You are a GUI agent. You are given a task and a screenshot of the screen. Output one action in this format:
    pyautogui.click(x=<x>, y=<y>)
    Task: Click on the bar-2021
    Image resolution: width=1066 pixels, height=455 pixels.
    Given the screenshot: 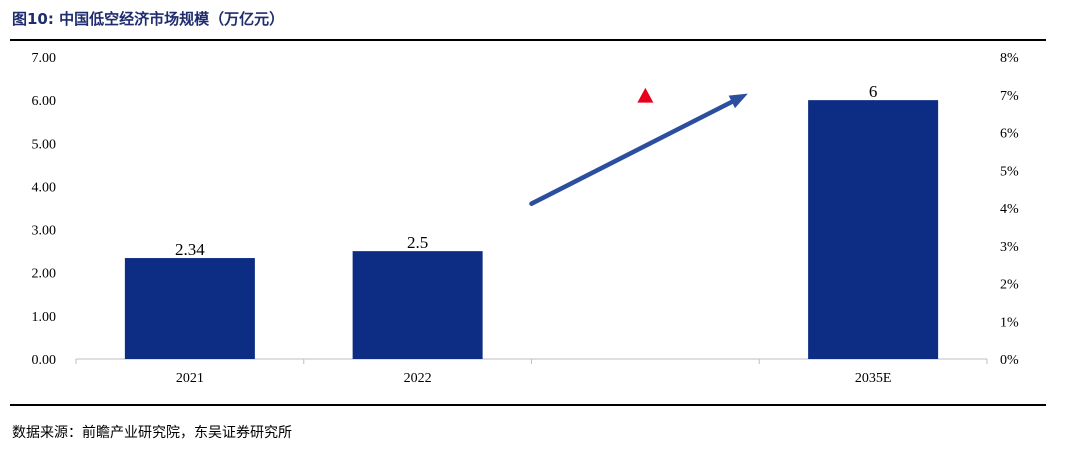 What is the action you would take?
    pyautogui.click(x=189, y=308)
    